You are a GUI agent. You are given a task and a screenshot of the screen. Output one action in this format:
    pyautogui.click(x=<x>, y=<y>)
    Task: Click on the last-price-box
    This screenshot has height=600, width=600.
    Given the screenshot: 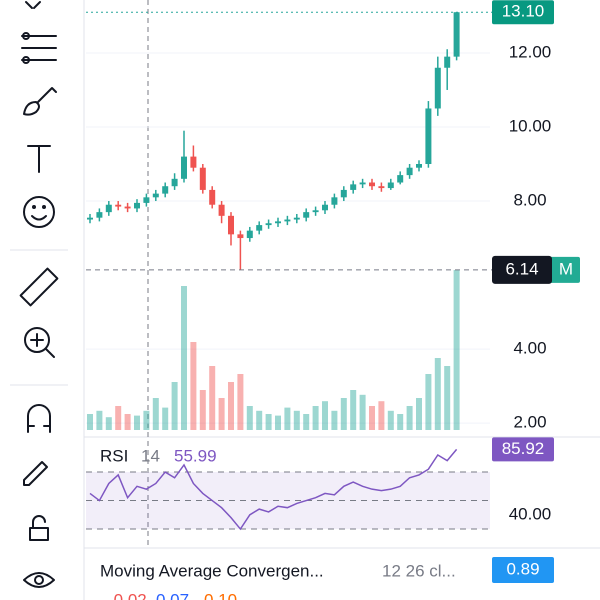 What is the action you would take?
    pyautogui.click(x=523, y=12)
    